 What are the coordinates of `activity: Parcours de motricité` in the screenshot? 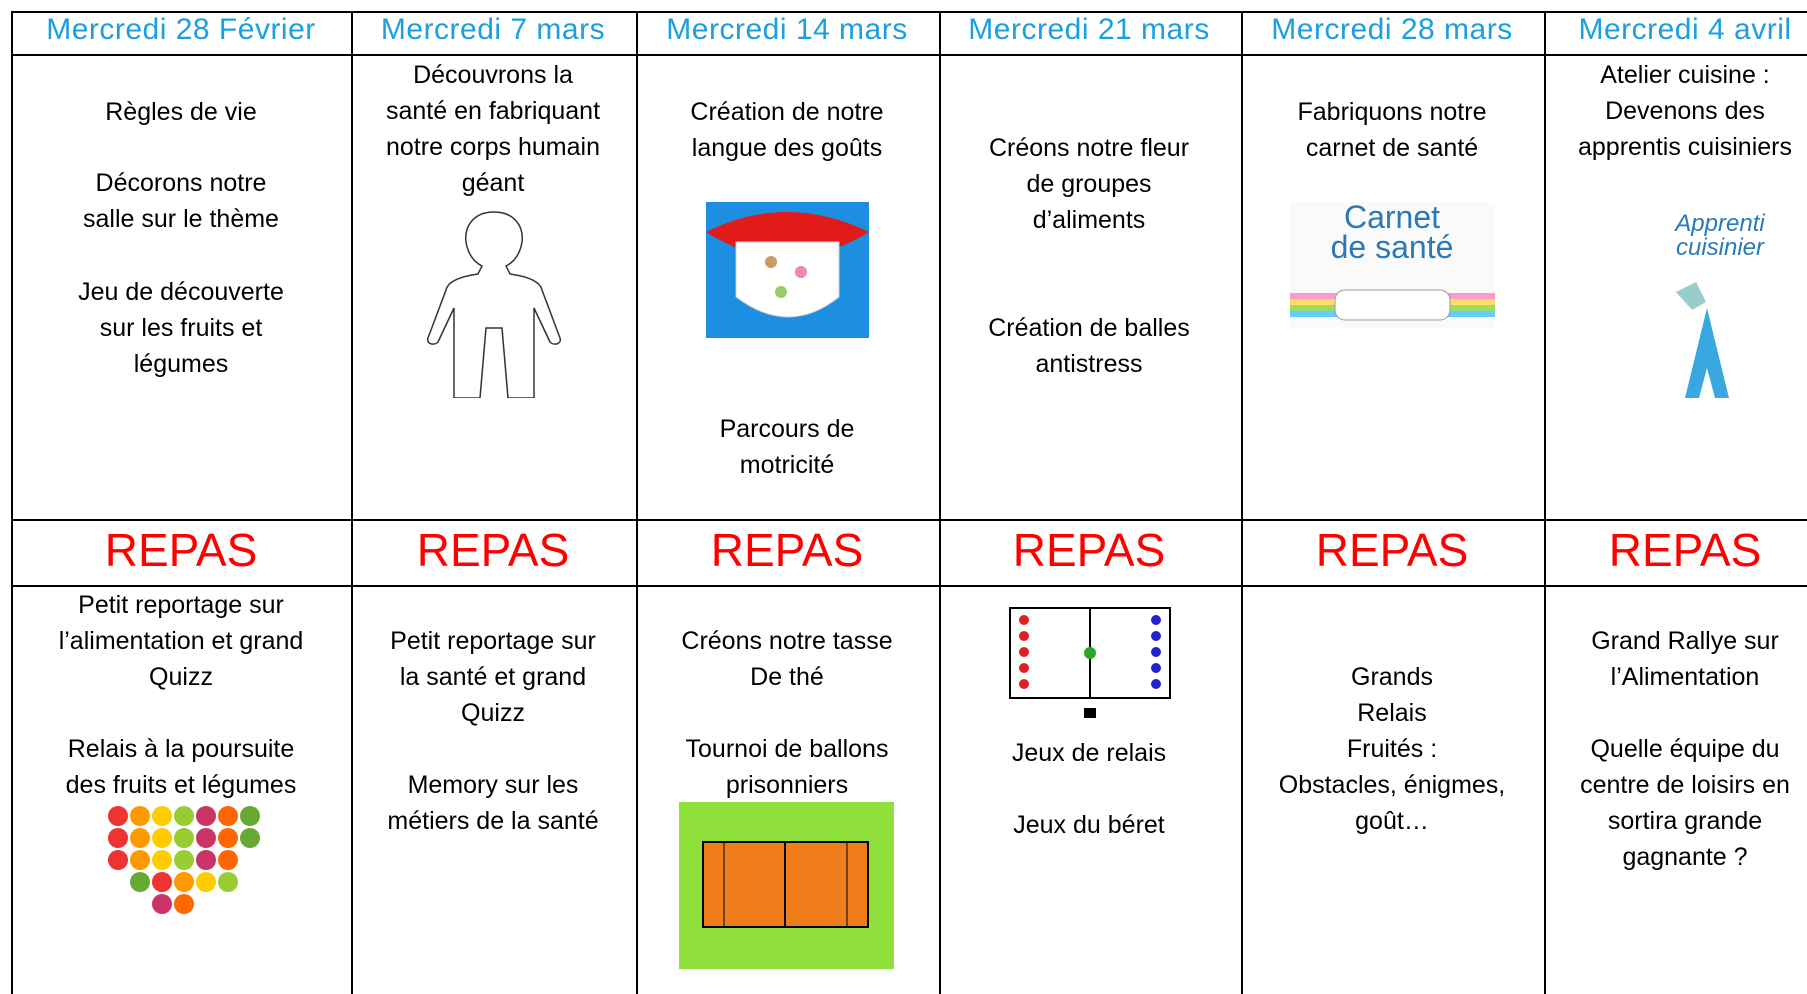 It's located at (787, 447).